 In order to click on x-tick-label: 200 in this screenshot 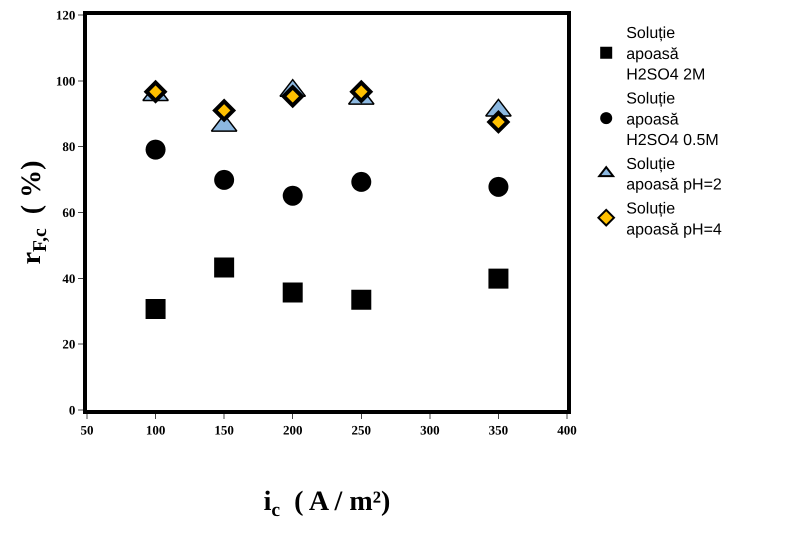, I will do `click(292, 430)`.